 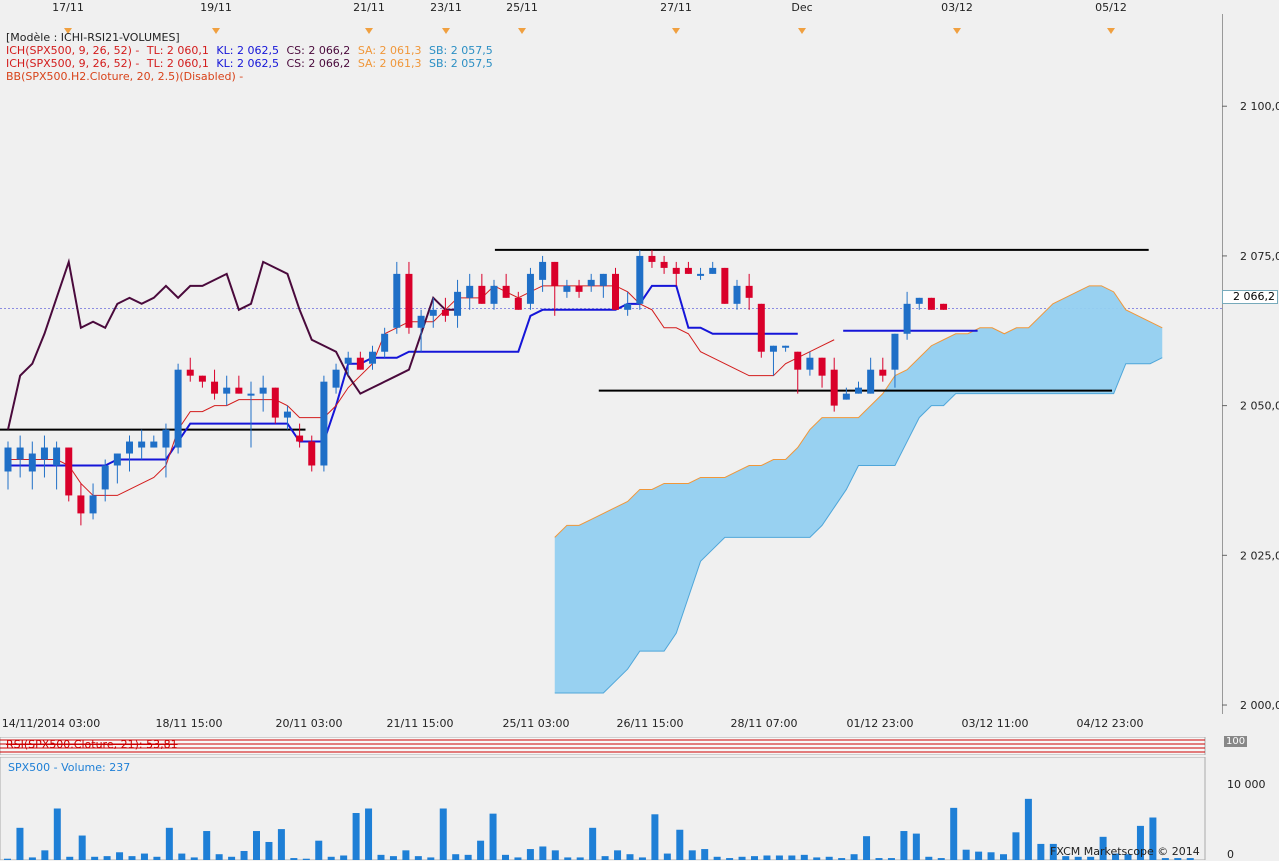 I want to click on senkou-span-a-line, so click(x=858, y=411).